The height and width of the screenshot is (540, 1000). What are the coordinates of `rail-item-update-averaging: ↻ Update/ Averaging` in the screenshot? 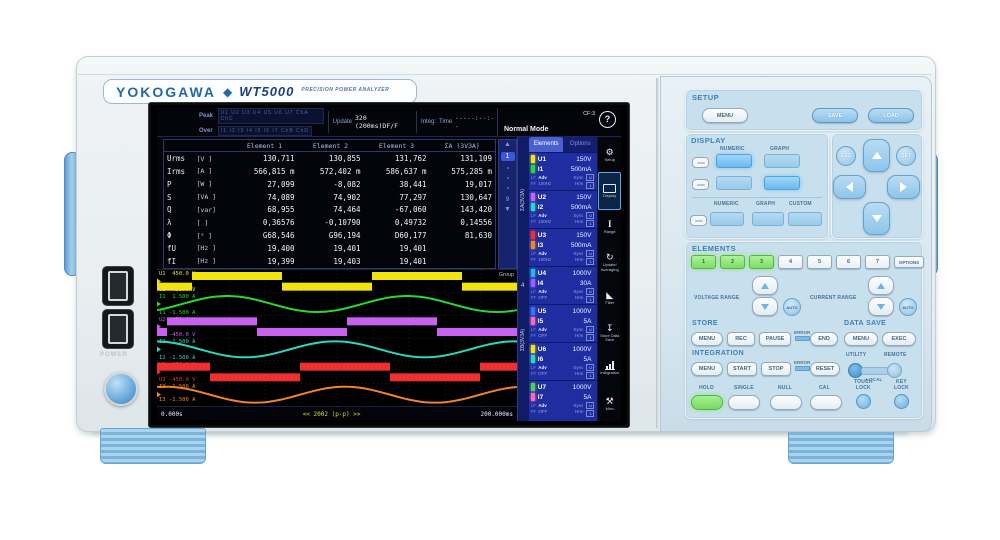 It's located at (609, 262).